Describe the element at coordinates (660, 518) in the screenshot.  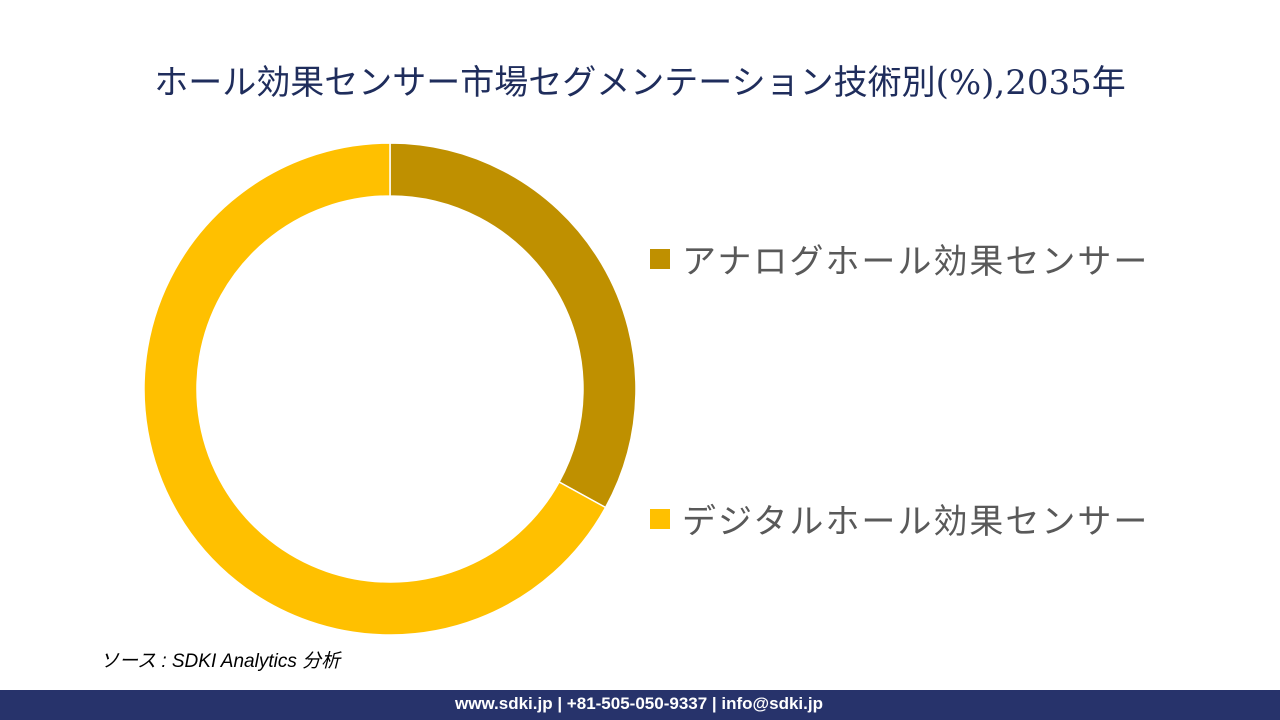
I see `legend-swatch-digital` at that location.